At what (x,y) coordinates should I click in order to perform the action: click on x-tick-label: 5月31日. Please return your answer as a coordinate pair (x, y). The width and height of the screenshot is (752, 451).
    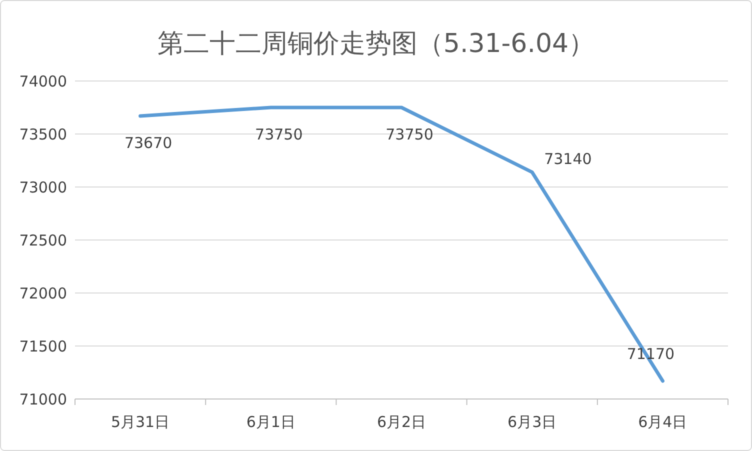
    Looking at the image, I should click on (140, 422).